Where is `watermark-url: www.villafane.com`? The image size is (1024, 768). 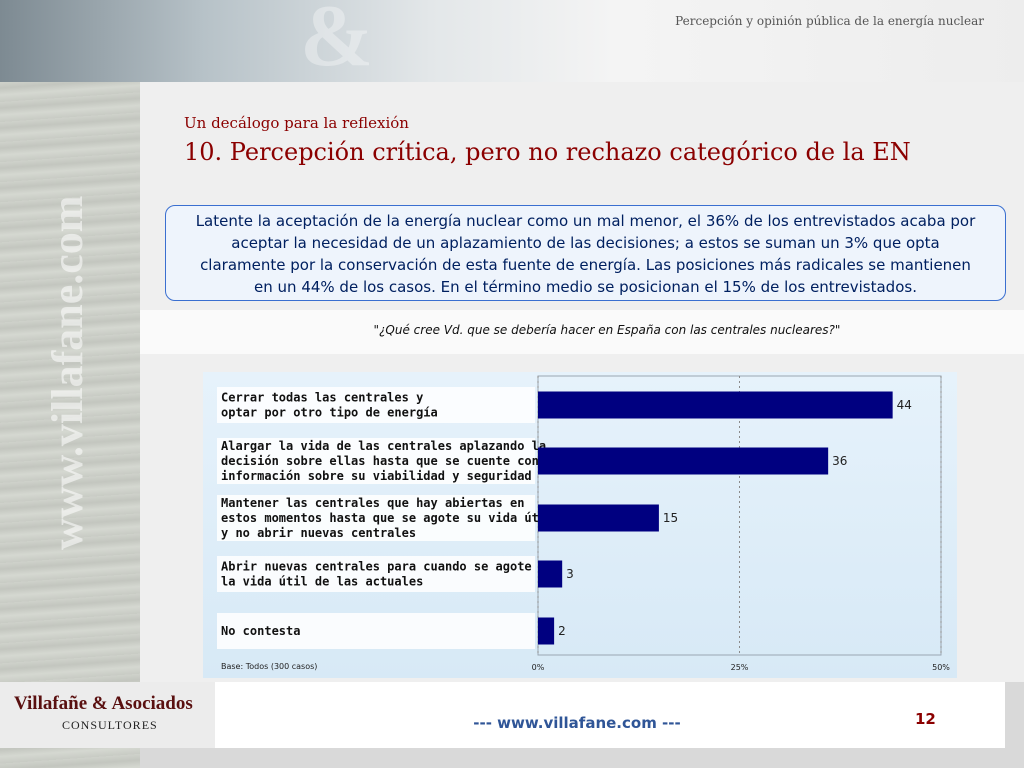
watermark-url: www.villafane.com is located at coordinates (67, 372).